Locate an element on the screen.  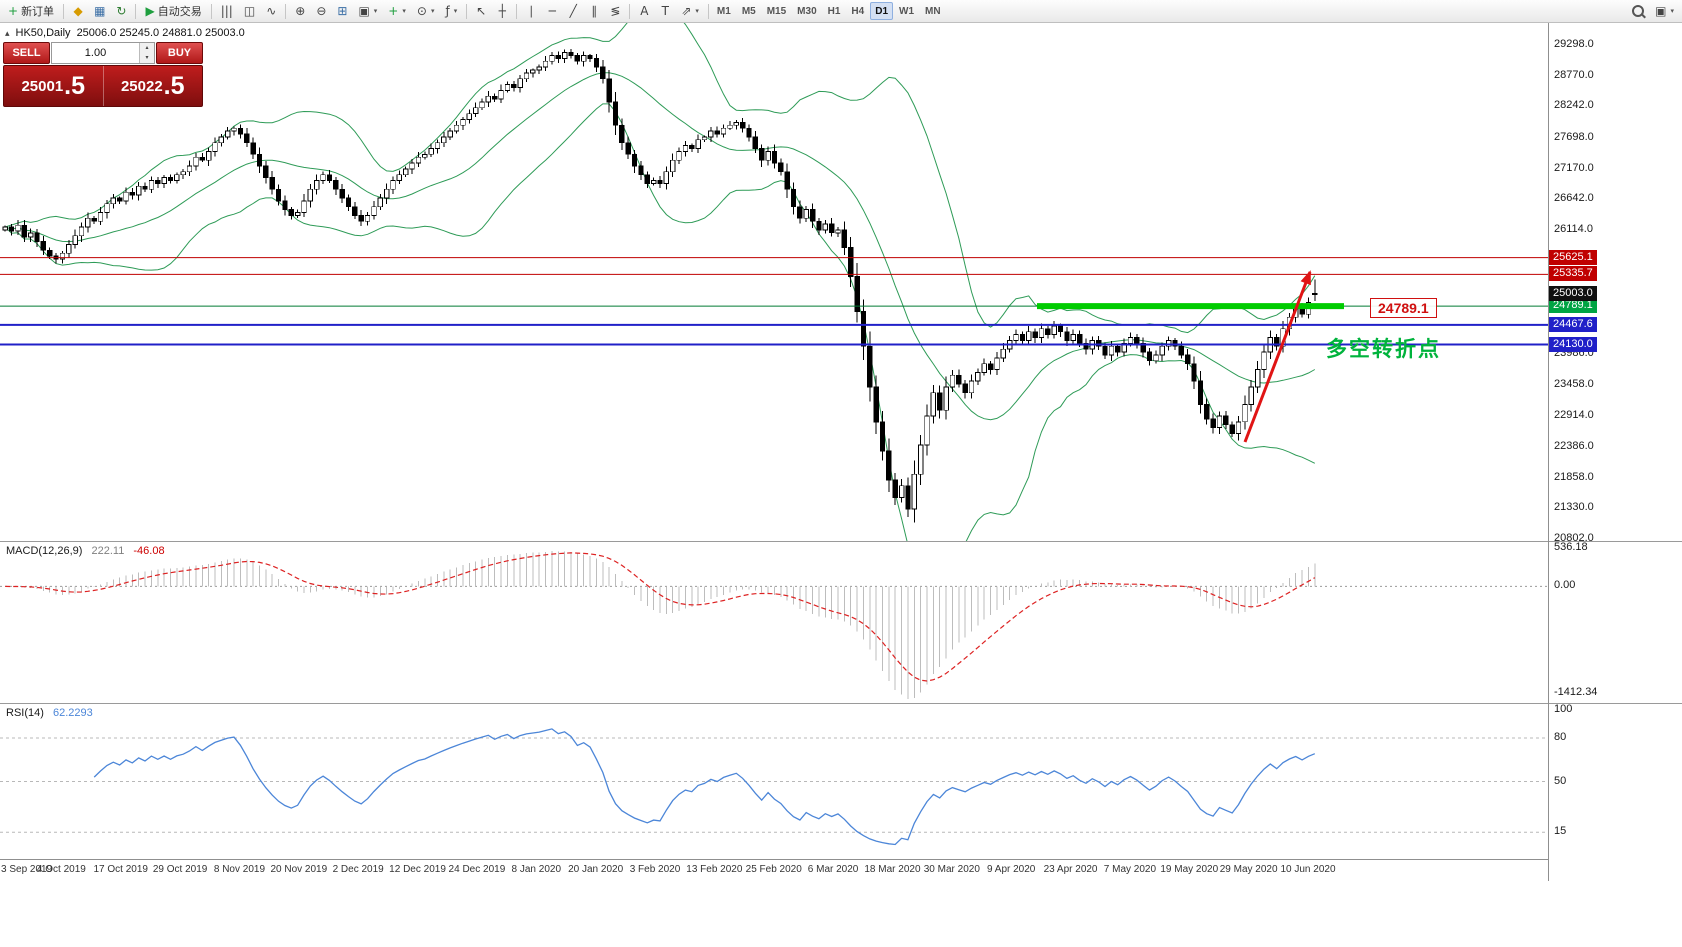
sell-button: SELL is located at coordinates (26, 53).